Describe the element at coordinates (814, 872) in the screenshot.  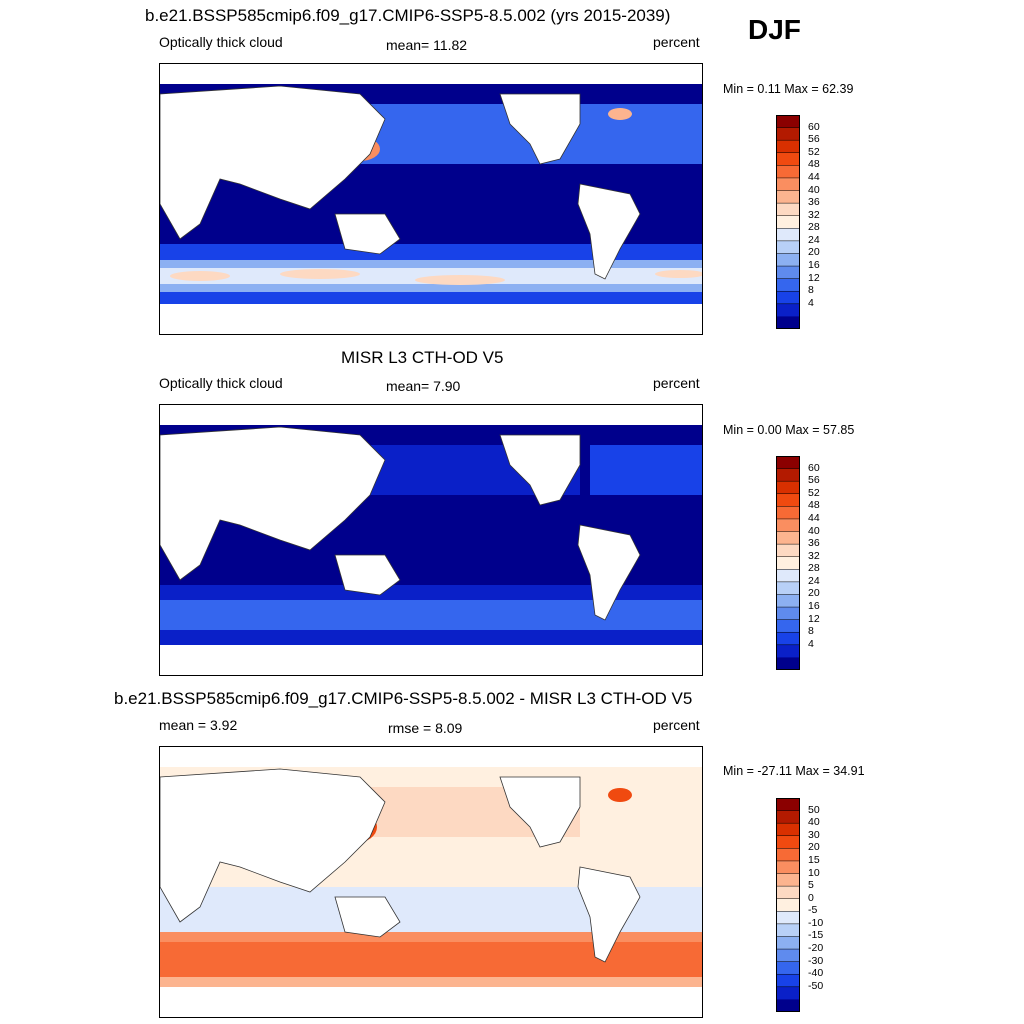
I see `colorbar-tick-label: 10` at that location.